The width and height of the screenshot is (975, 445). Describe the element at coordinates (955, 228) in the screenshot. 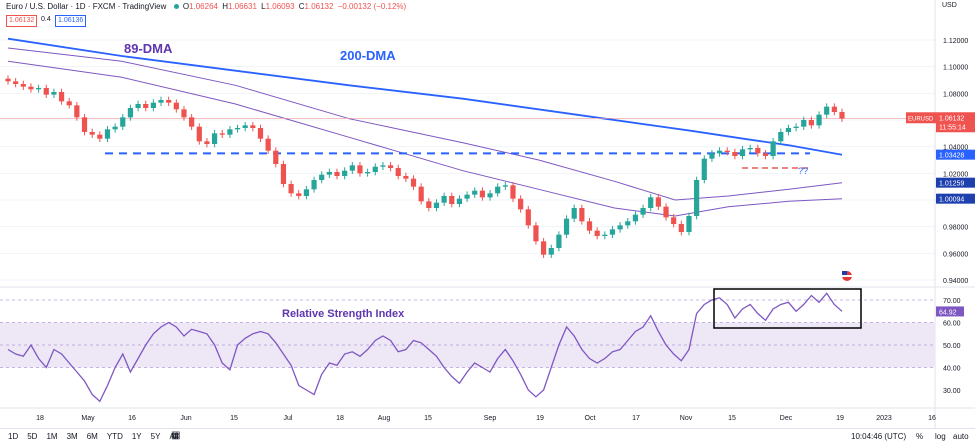

I see `price-tick-label: 0.98000` at that location.